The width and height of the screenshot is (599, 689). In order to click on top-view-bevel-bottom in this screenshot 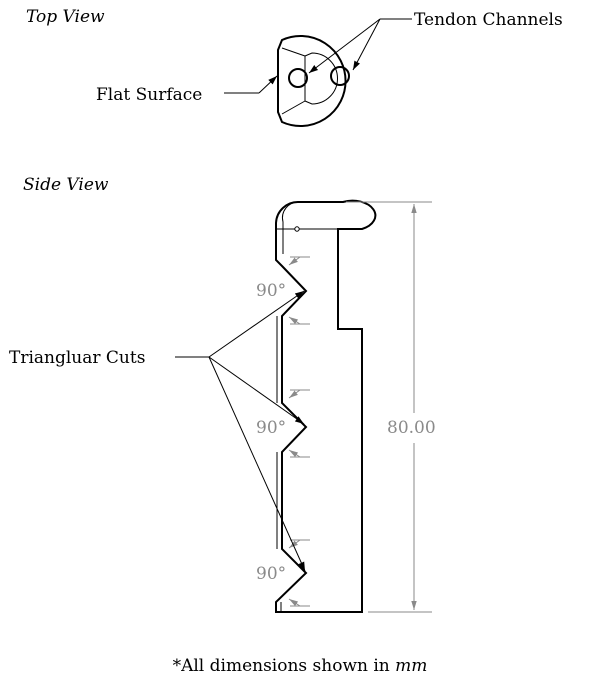, I will do `click(293, 107)`.